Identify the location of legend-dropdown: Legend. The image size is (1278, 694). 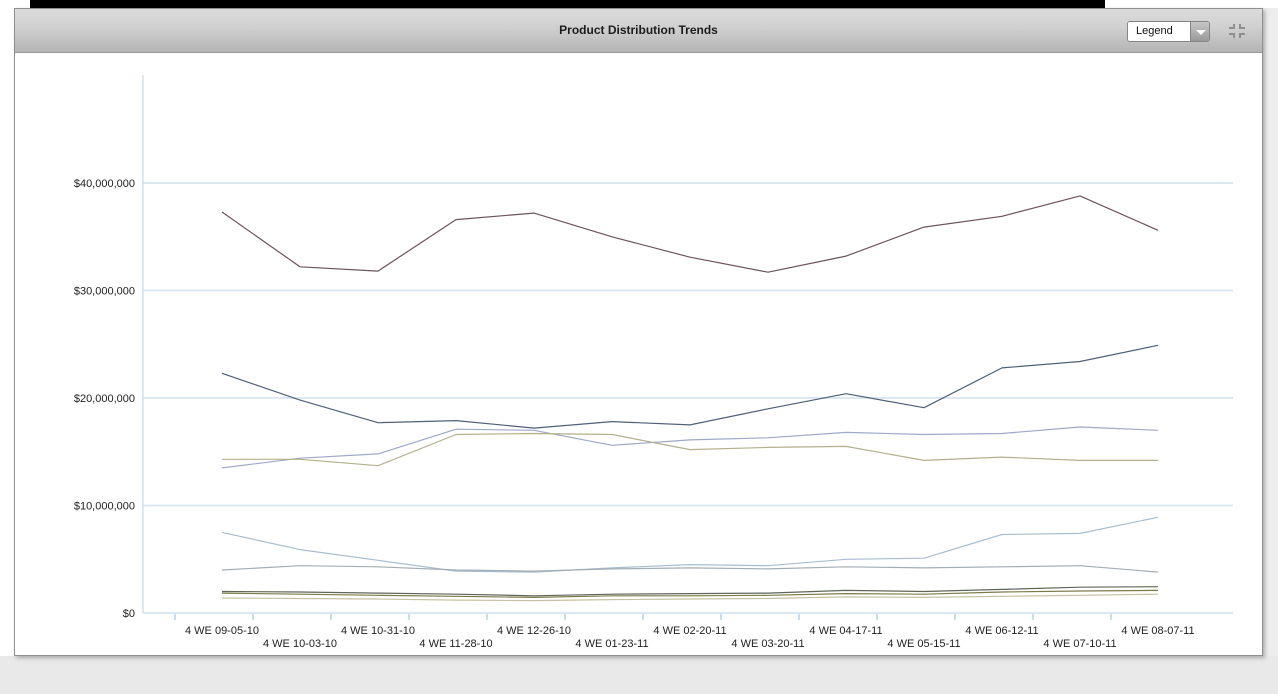
(1168, 31).